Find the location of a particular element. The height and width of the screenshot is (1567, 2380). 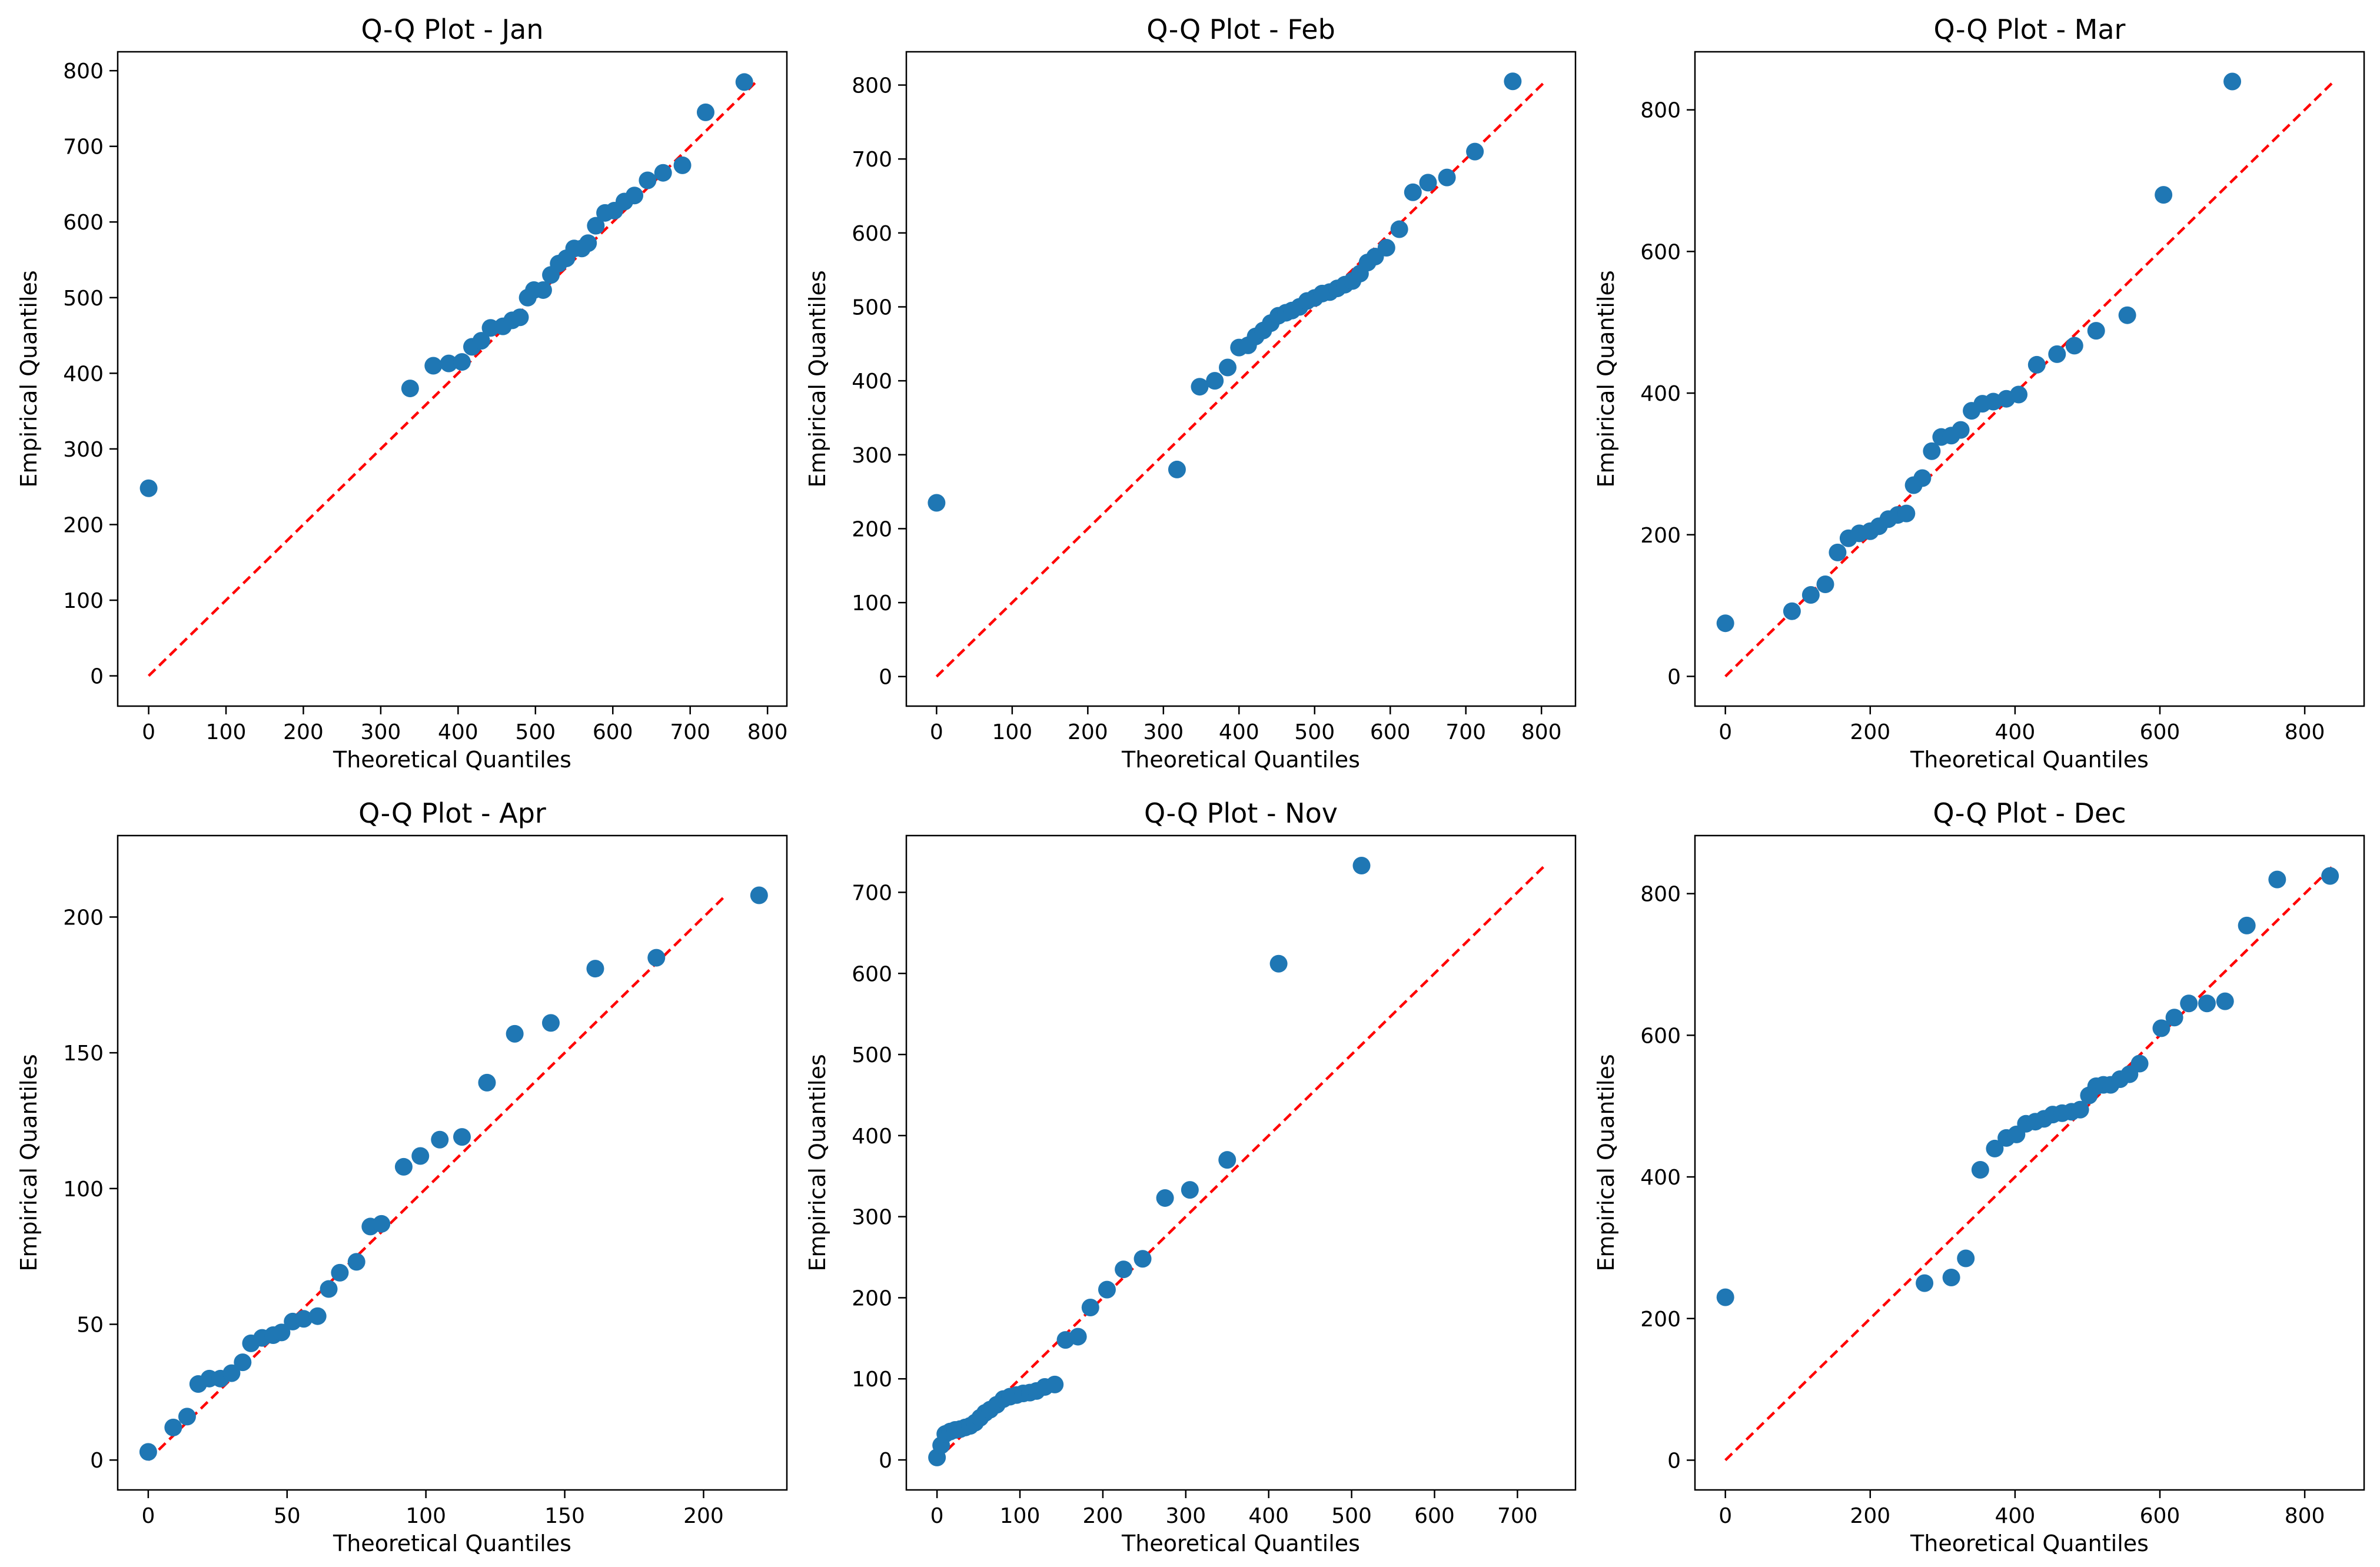

x-tick-label: 150 is located at coordinates (564, 1516).